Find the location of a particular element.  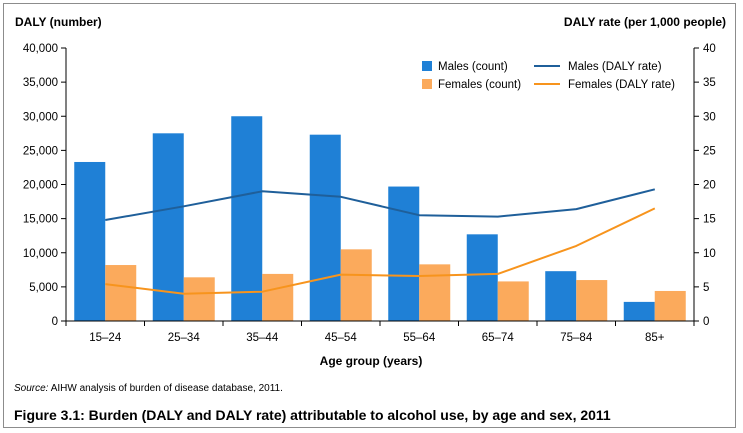

y2-tick-label-1: 5 is located at coordinates (706, 288).